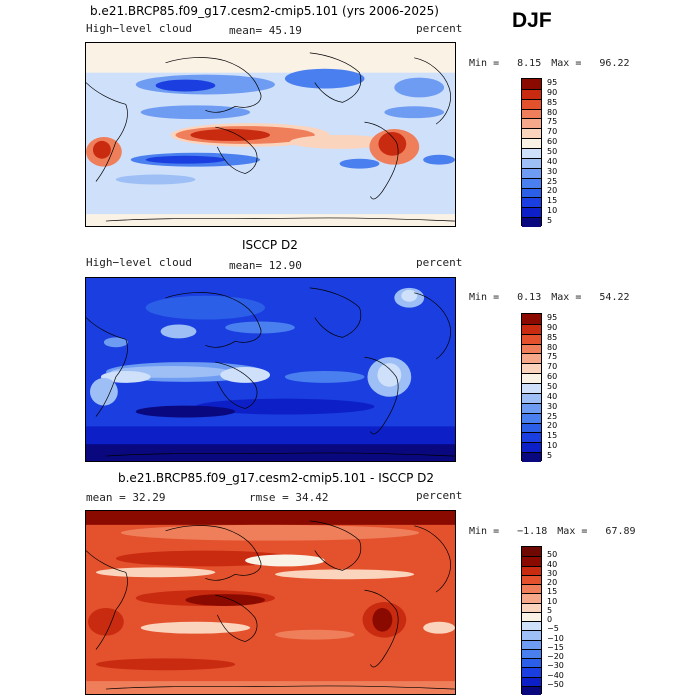  I want to click on colorbar-tick-label: −20, so click(555, 656).